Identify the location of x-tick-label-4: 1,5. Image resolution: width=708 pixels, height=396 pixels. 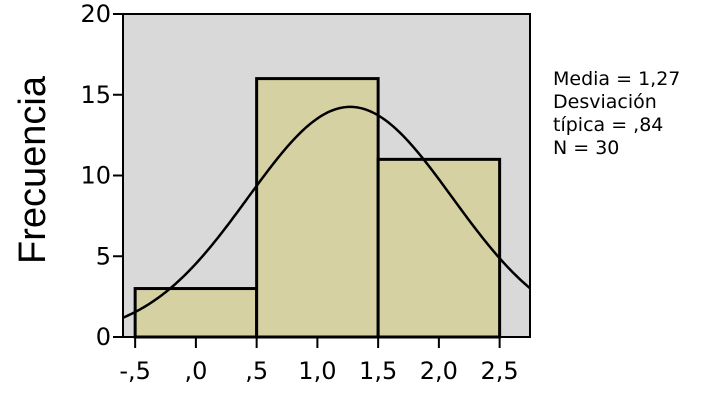
(378, 371).